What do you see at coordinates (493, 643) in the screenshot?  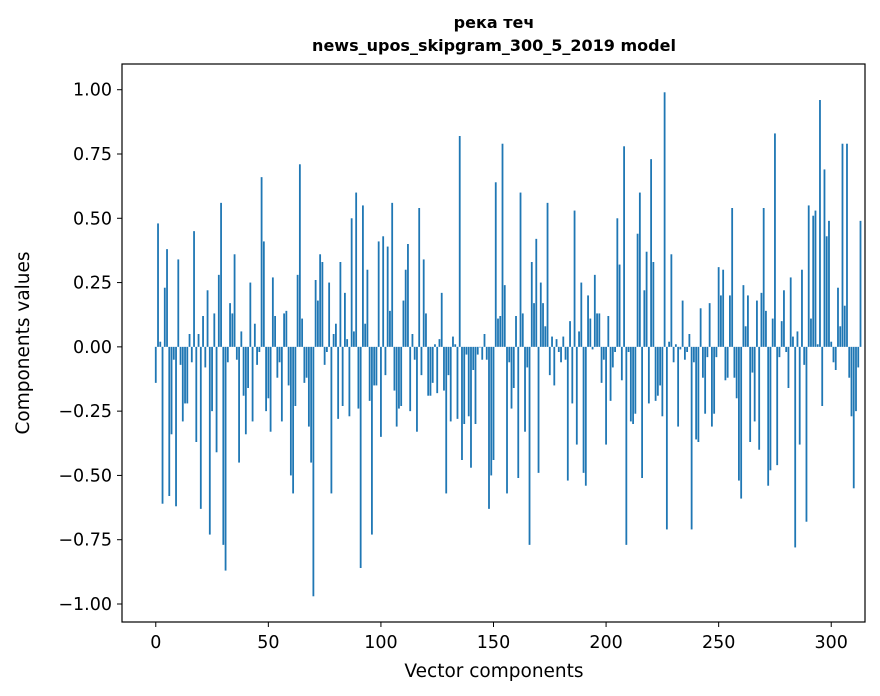 I see `x-tick-label: 150` at bounding box center [493, 643].